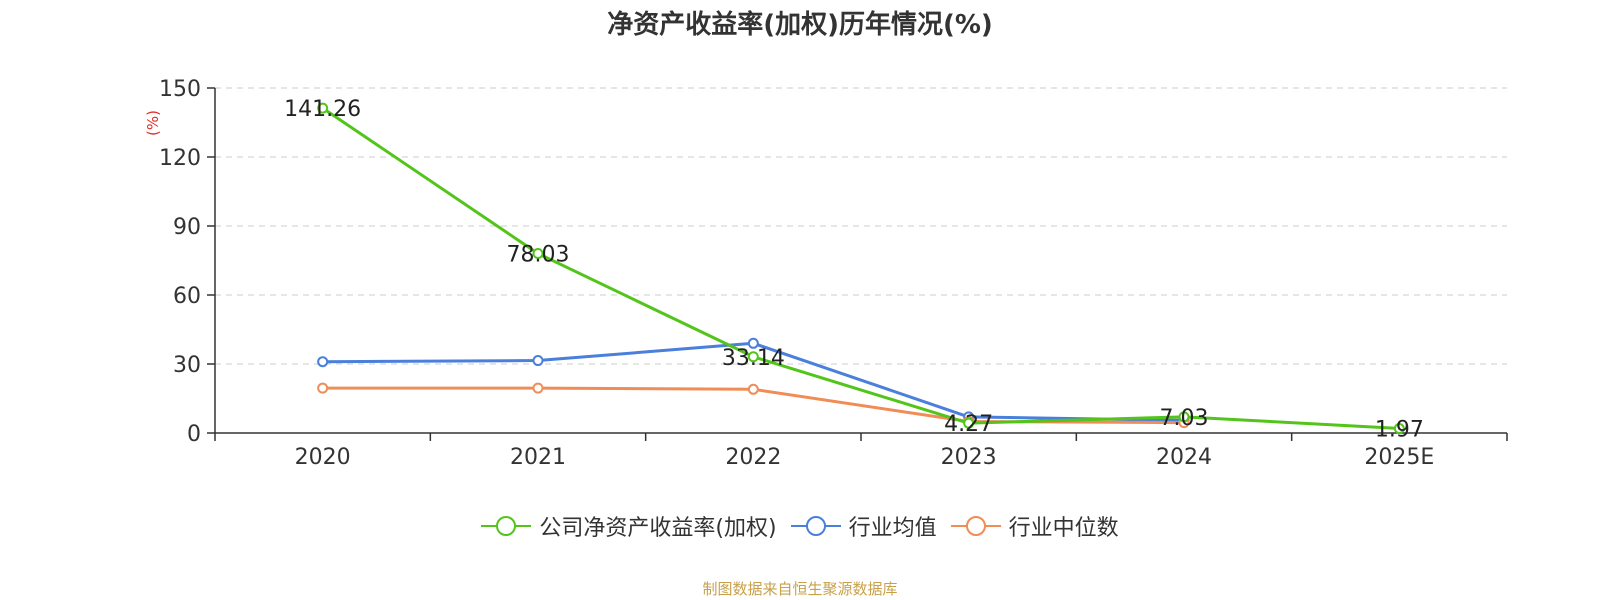 Image resolution: width=1600 pixels, height=600 pixels. I want to click on legend: 公司净资产收益率(加权) 行业均值 行业中位数, so click(800, 526).